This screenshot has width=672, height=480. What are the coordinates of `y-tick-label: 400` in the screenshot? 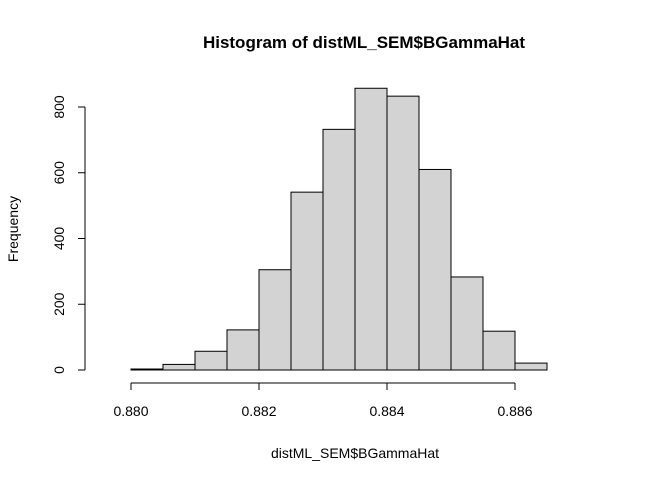 It's located at (59, 239).